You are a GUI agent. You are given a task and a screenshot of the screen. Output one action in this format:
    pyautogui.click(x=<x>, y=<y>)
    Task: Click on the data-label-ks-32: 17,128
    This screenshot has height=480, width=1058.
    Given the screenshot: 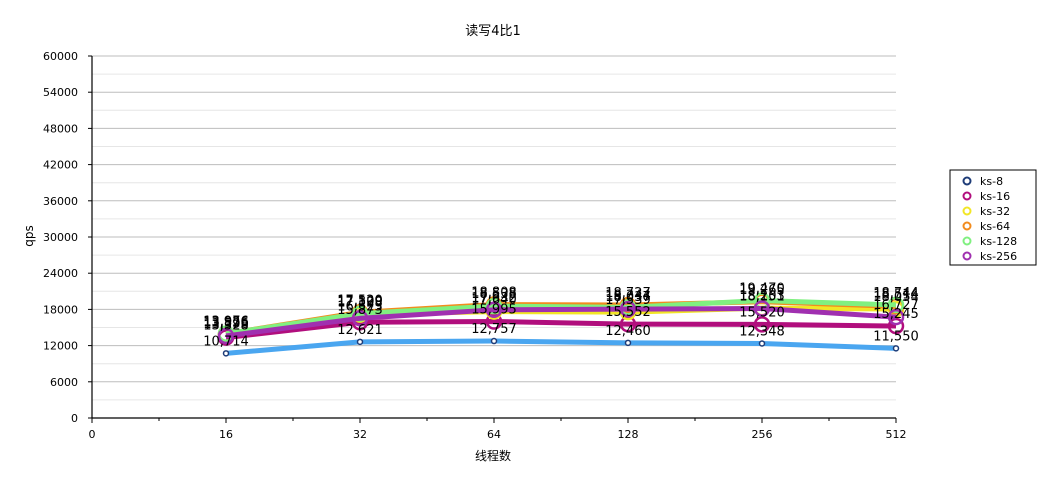 What is the action you would take?
    pyautogui.click(x=360, y=303)
    